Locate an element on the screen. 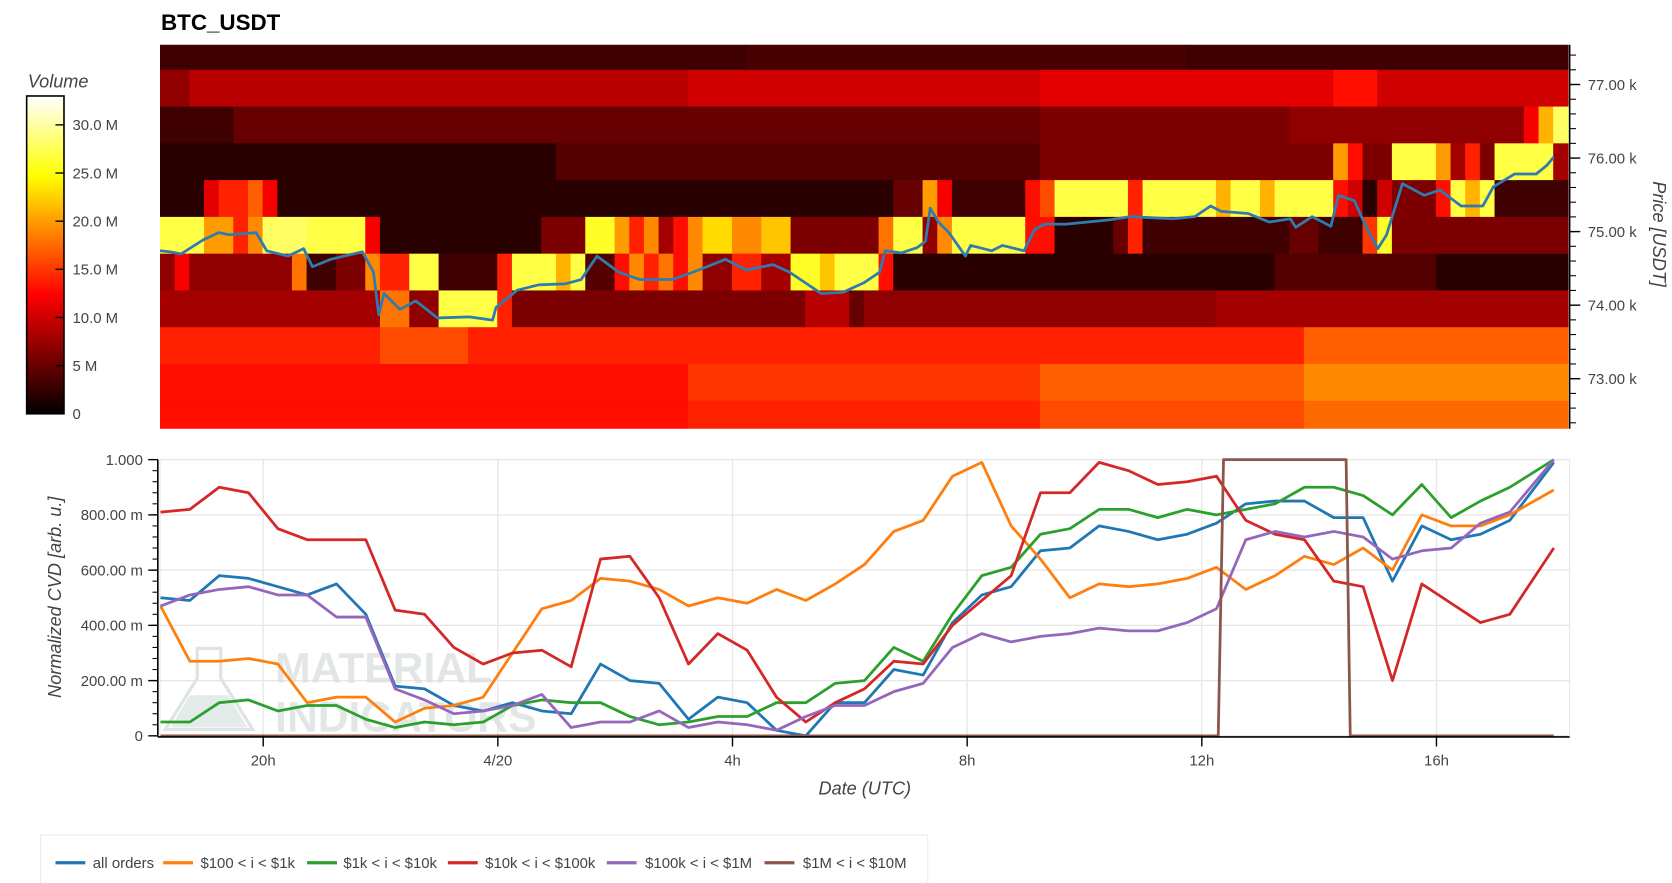 The width and height of the screenshot is (1672, 883). watermark-logo: MATERIAL INDICATORS is located at coordinates (349, 693).